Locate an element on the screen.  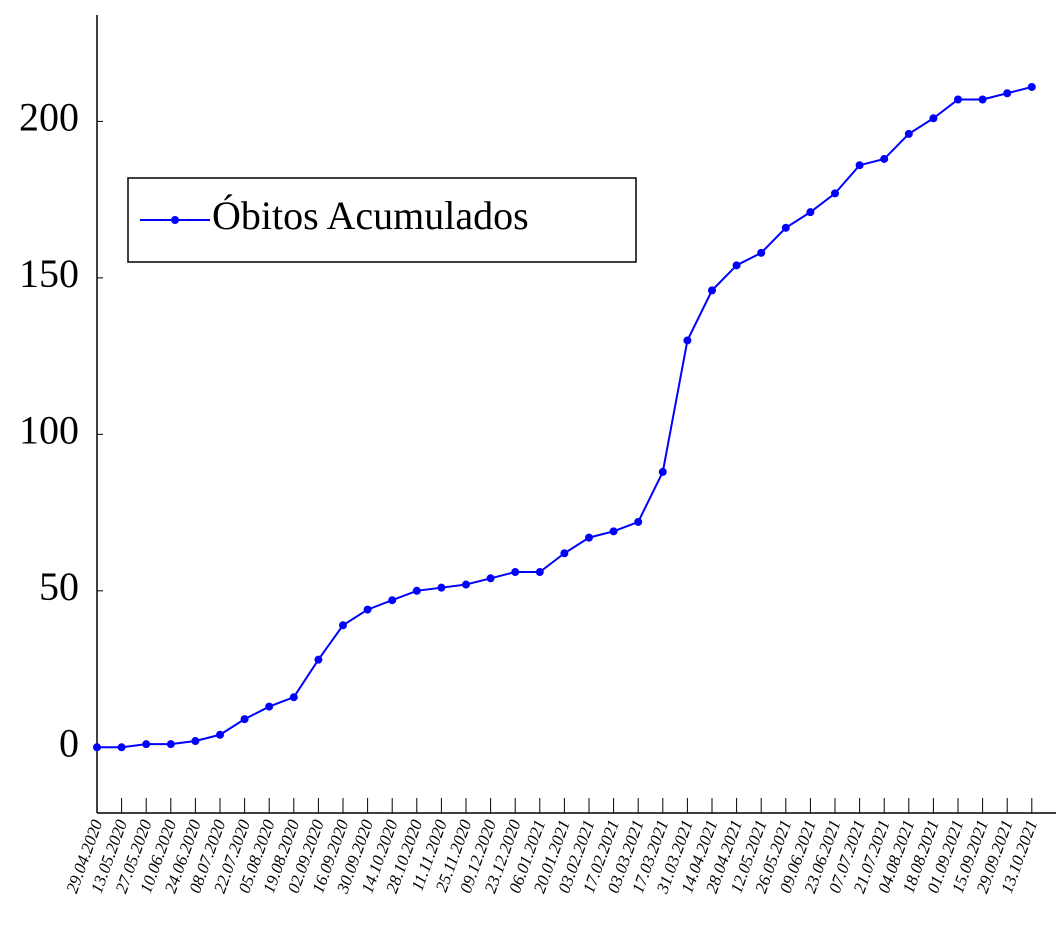
y-tick-label: 0 is located at coordinates (69, 742).